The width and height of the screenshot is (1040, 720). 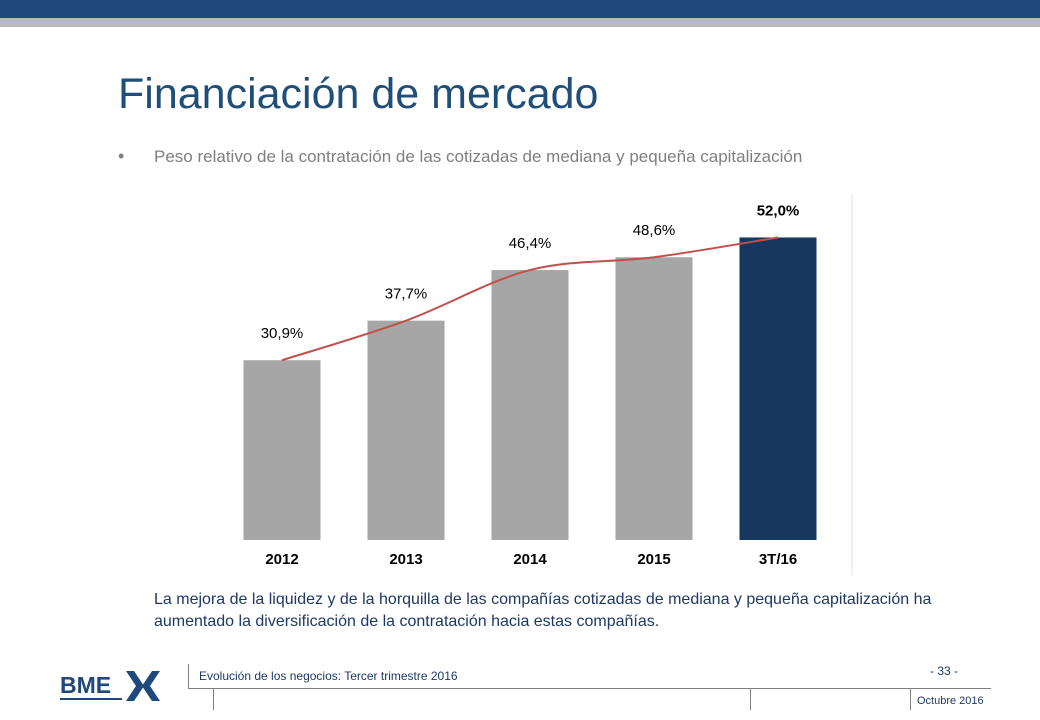 What do you see at coordinates (589, 688) in the screenshot?
I see `footer-rule` at bounding box center [589, 688].